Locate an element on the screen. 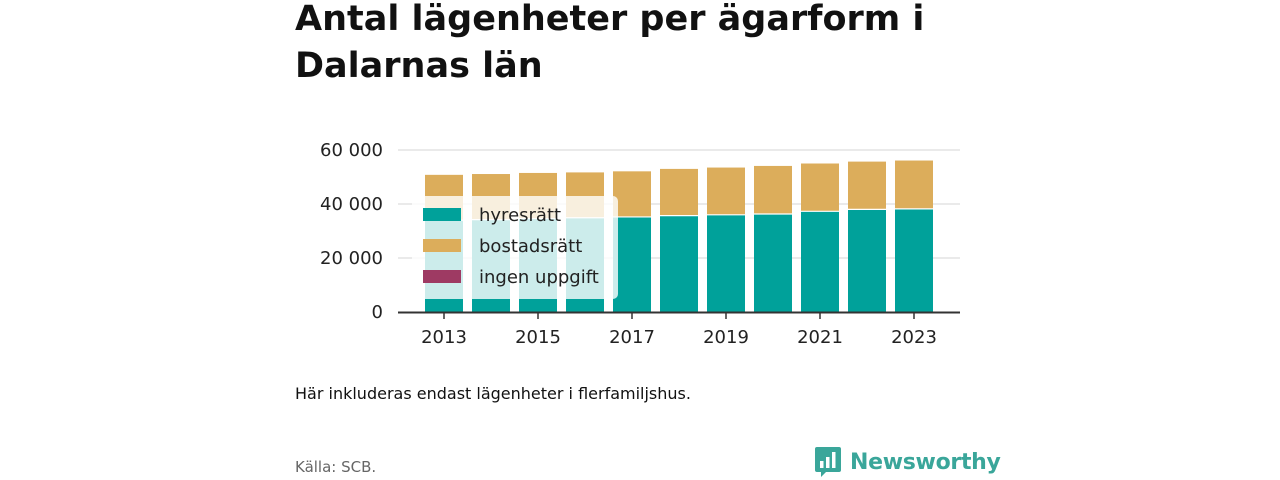  legend-label: bostadsrätt is located at coordinates (530, 246).